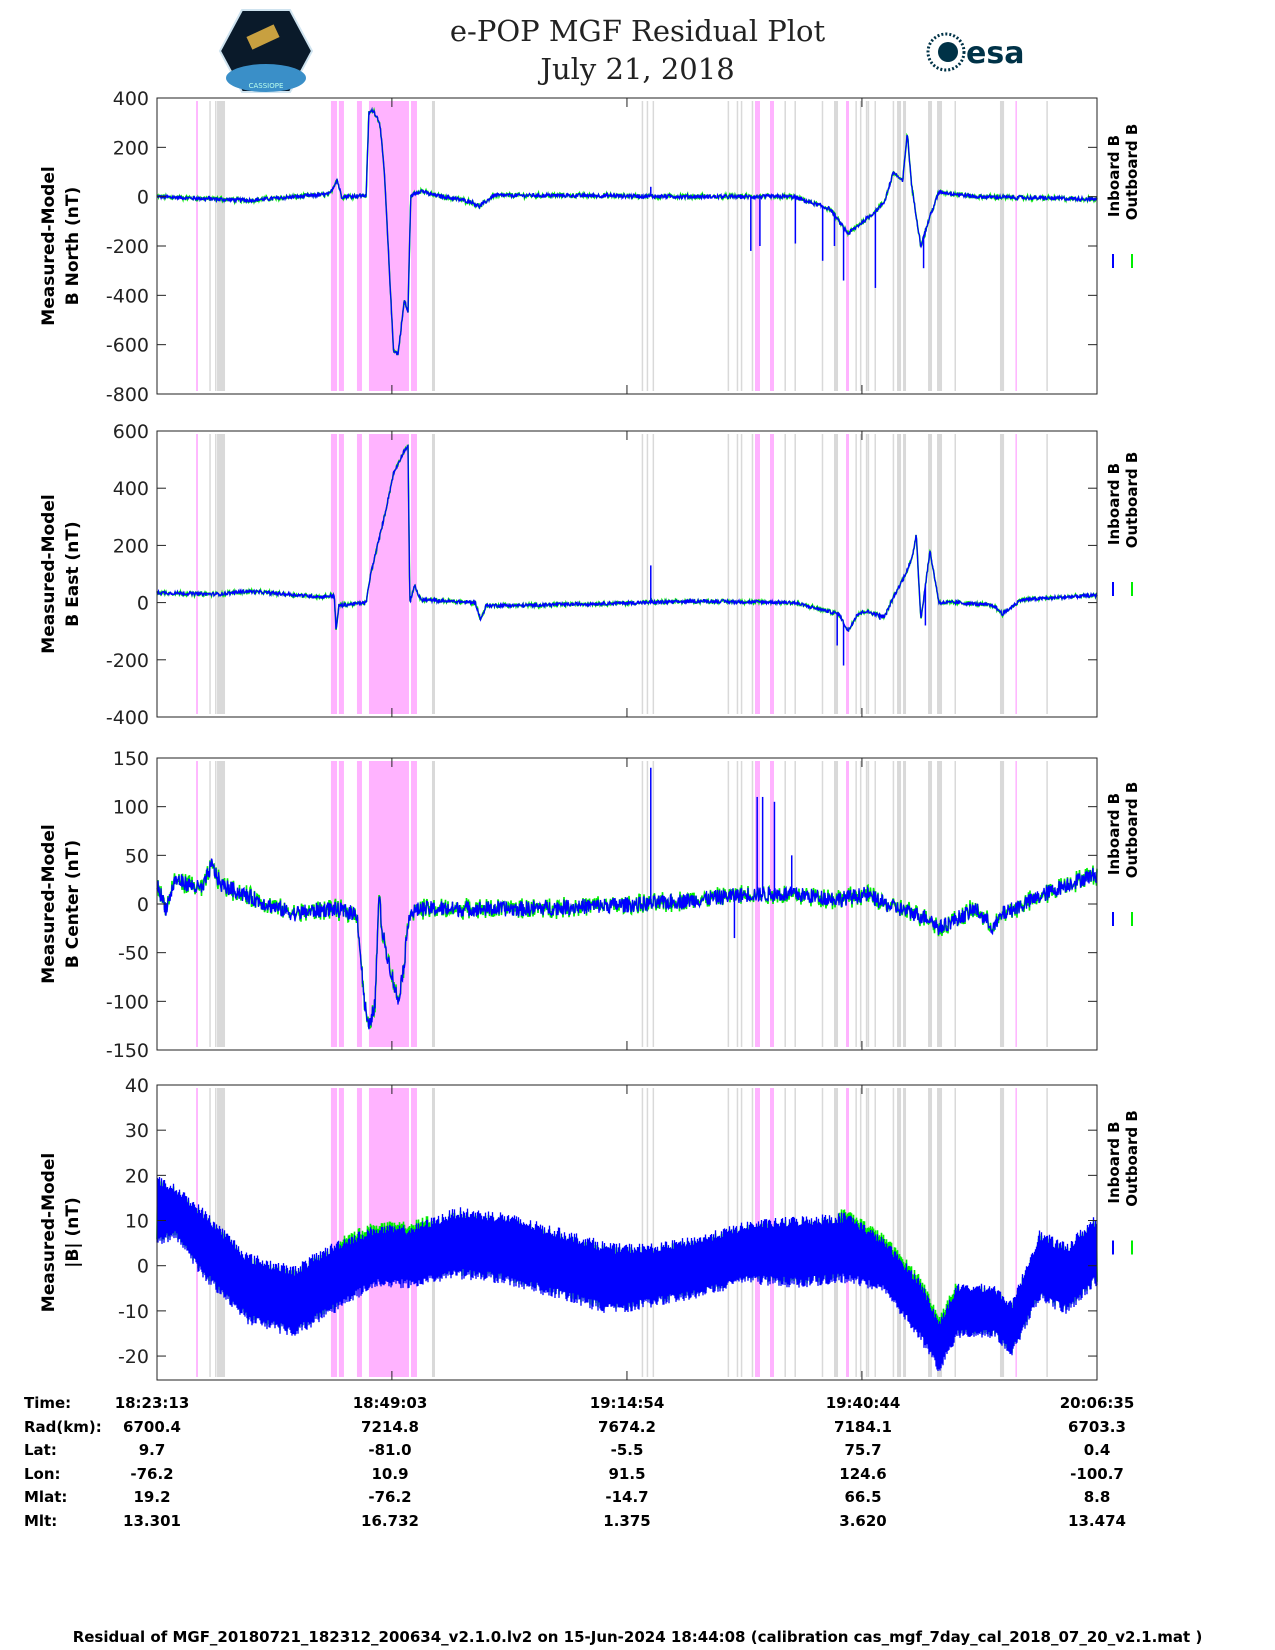 This screenshot has width=1275, height=1650. What do you see at coordinates (863, 1427) in the screenshot?
I see `table-cell: 7184.1` at bounding box center [863, 1427].